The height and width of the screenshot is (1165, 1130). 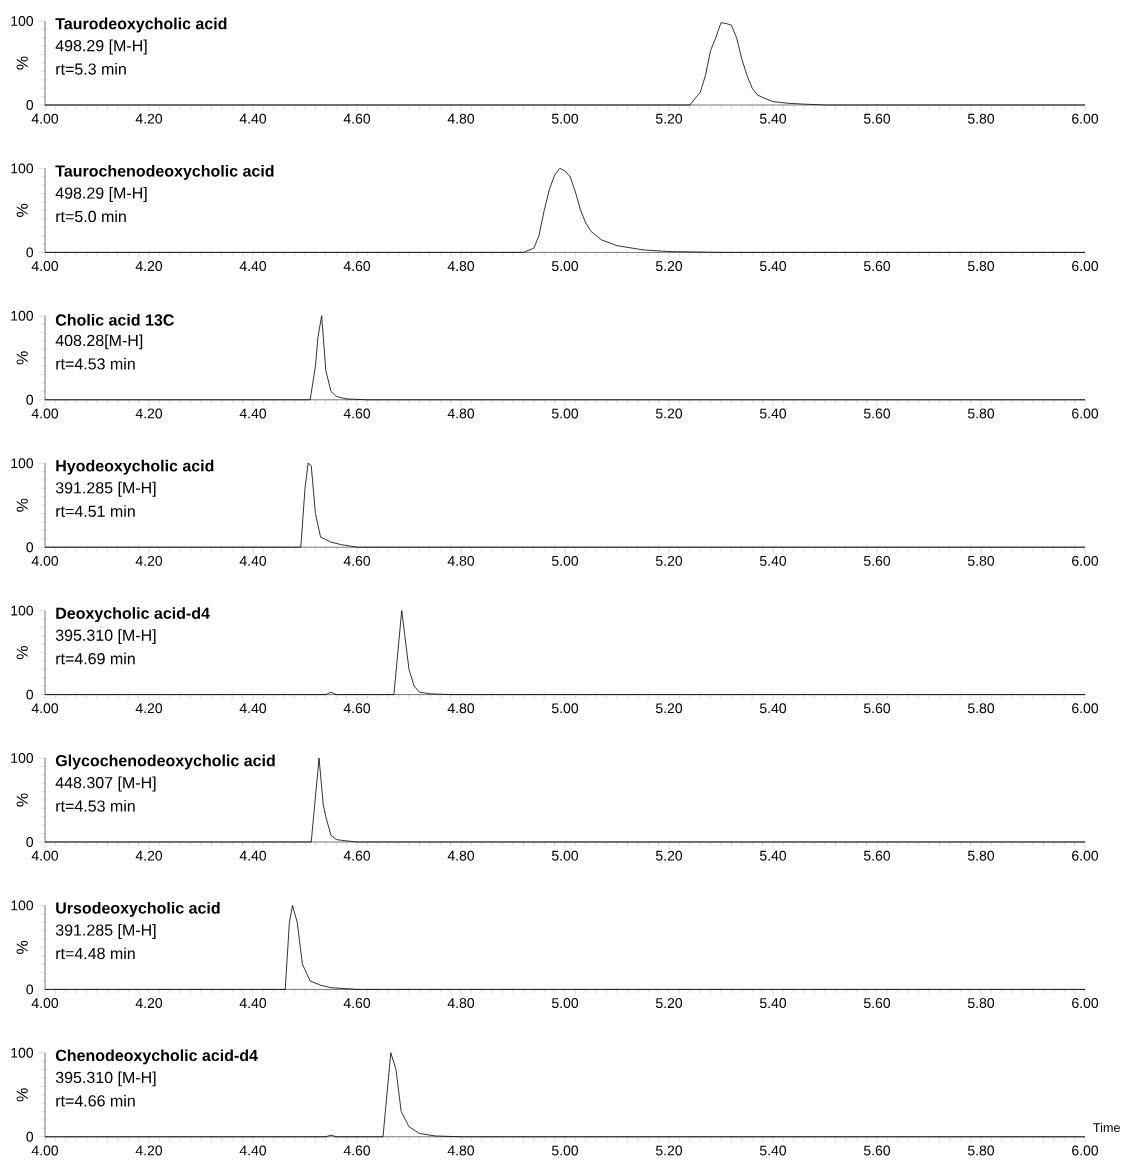 I want to click on annotation: rt=4.66 min, so click(x=95, y=1100).